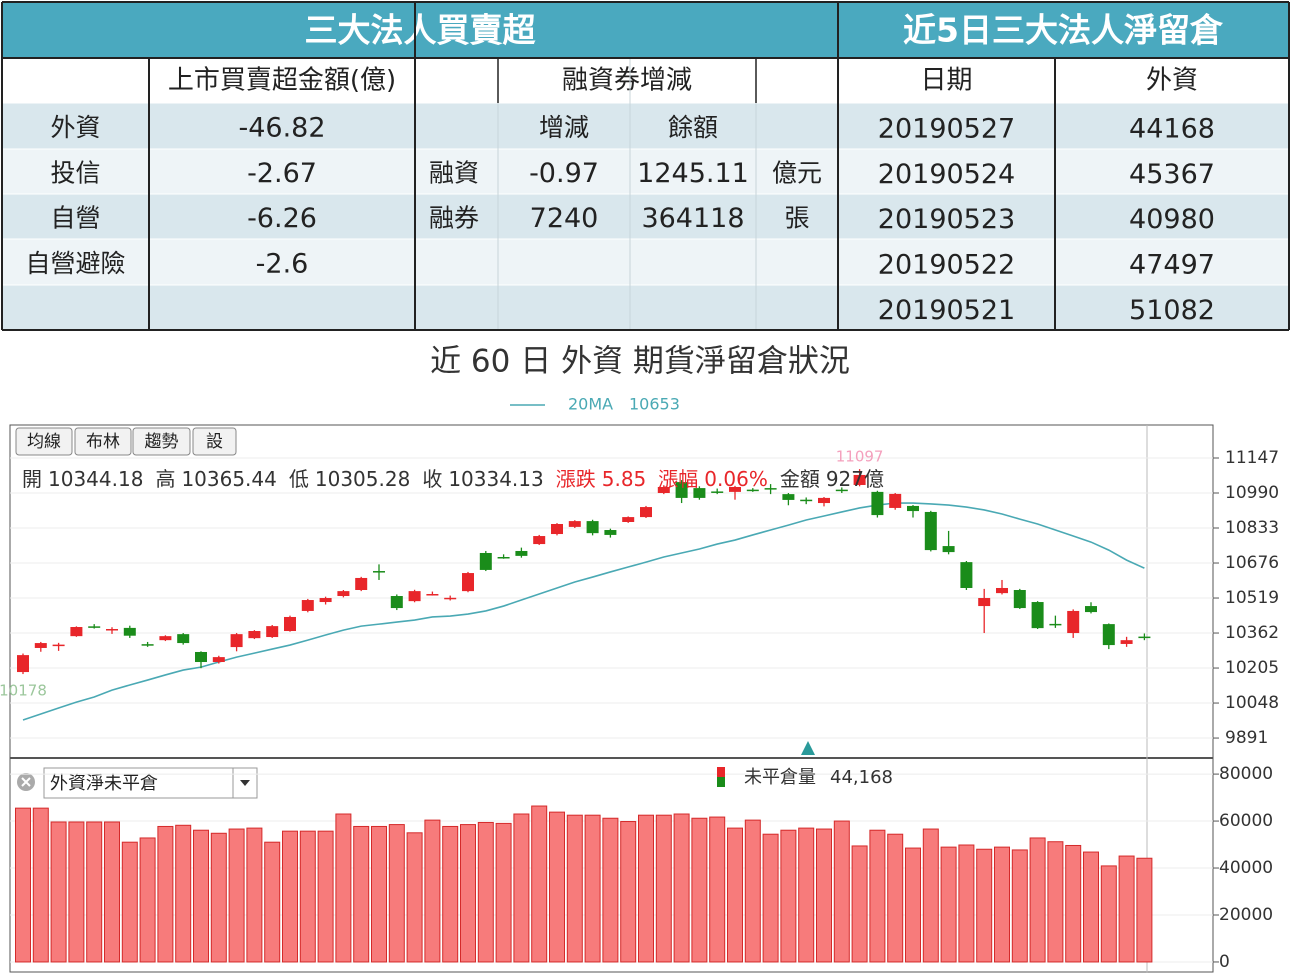 The image size is (1292, 973). What do you see at coordinates (796, 218) in the screenshot?
I see `table-cell: 張` at bounding box center [796, 218].